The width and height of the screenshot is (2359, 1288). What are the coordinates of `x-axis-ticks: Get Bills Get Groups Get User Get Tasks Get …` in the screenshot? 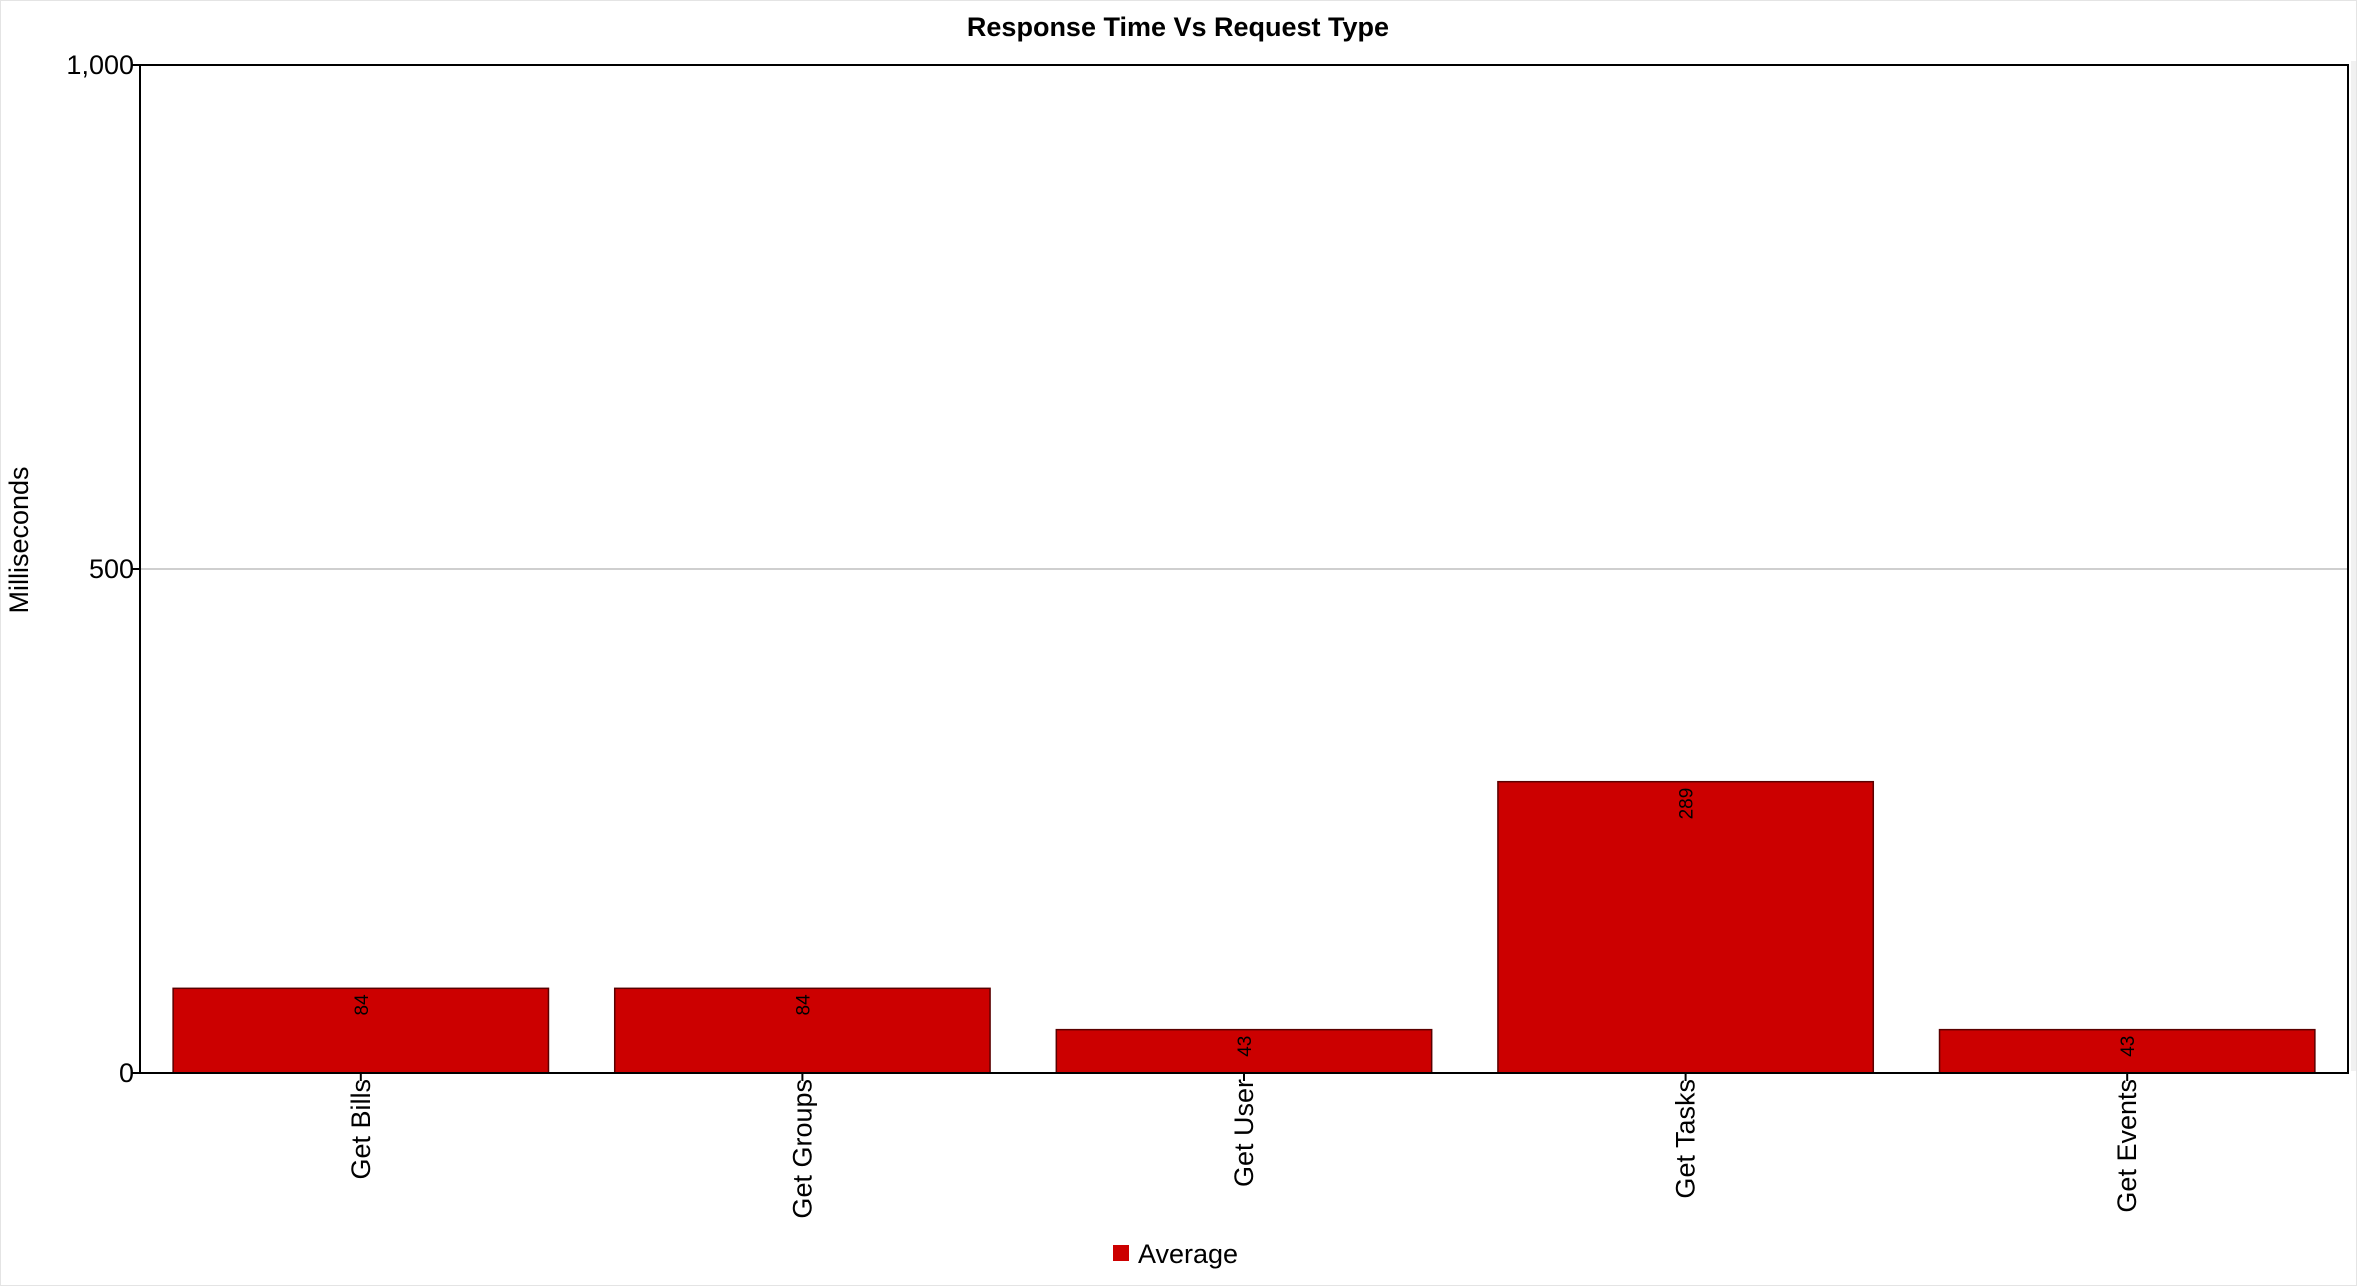 It's located at (1244, 1146).